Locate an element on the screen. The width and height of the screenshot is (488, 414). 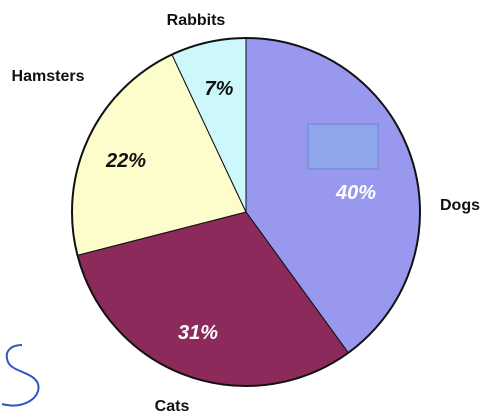
value-label-hamsters: 22% is located at coordinates (125, 161).